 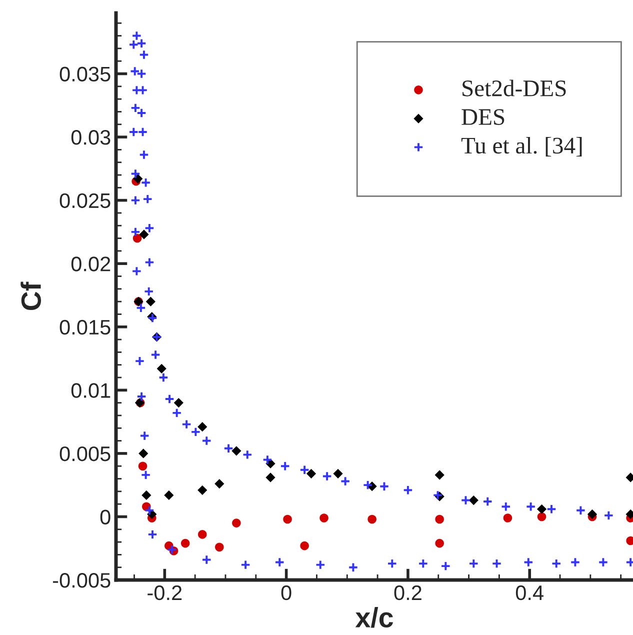 What do you see at coordinates (81, 580) in the screenshot?
I see `y-tick-label: -0.005` at bounding box center [81, 580].